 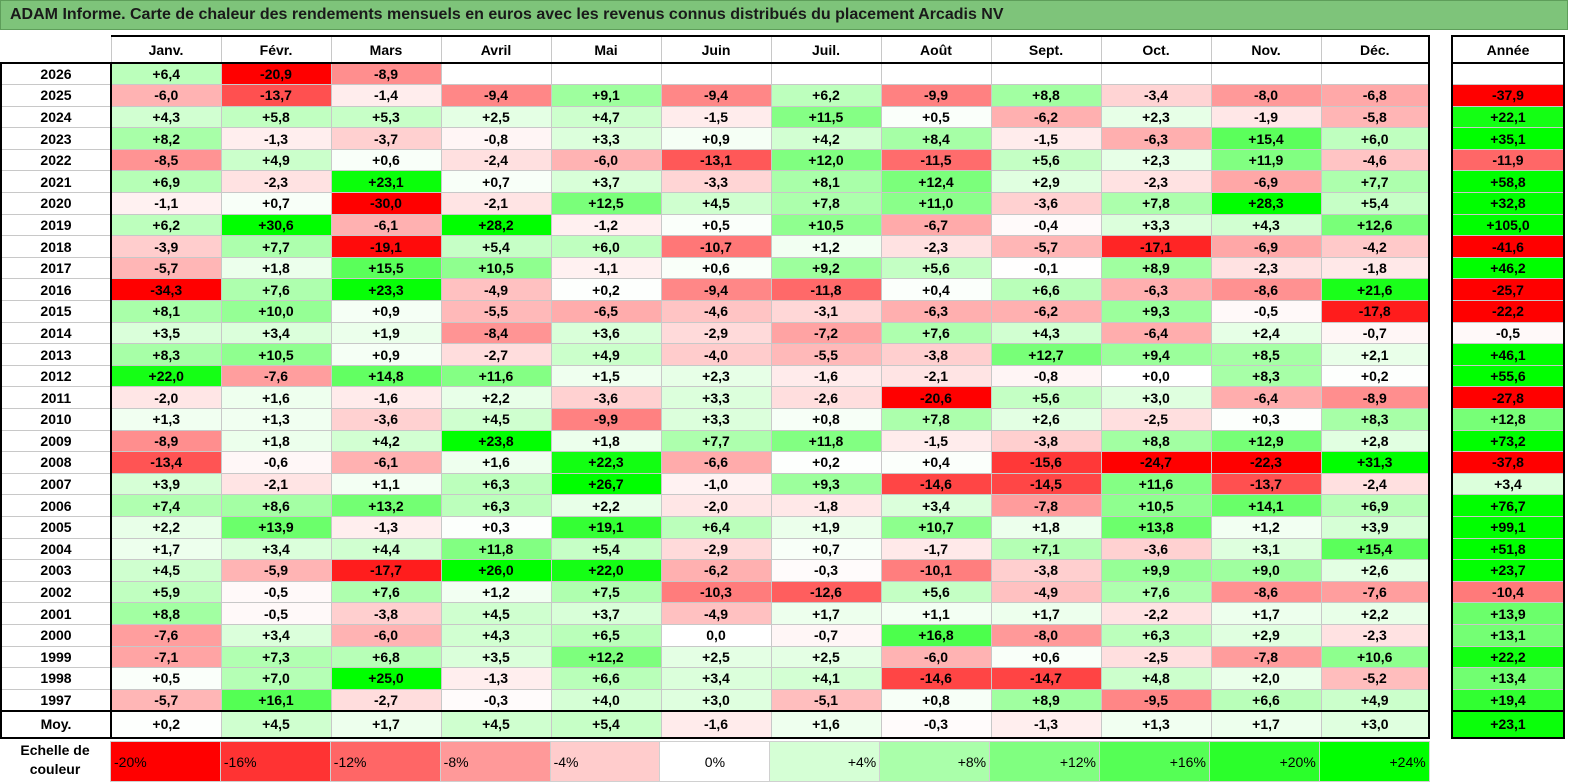 What do you see at coordinates (716, 203) in the screenshot?
I see `heatmap-cell: +4,5` at bounding box center [716, 203].